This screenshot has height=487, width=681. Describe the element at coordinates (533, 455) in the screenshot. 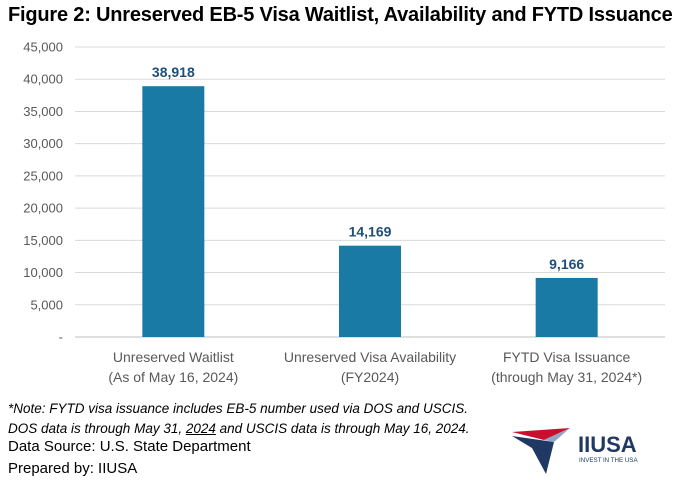

I see `logo-star-blue` at that location.